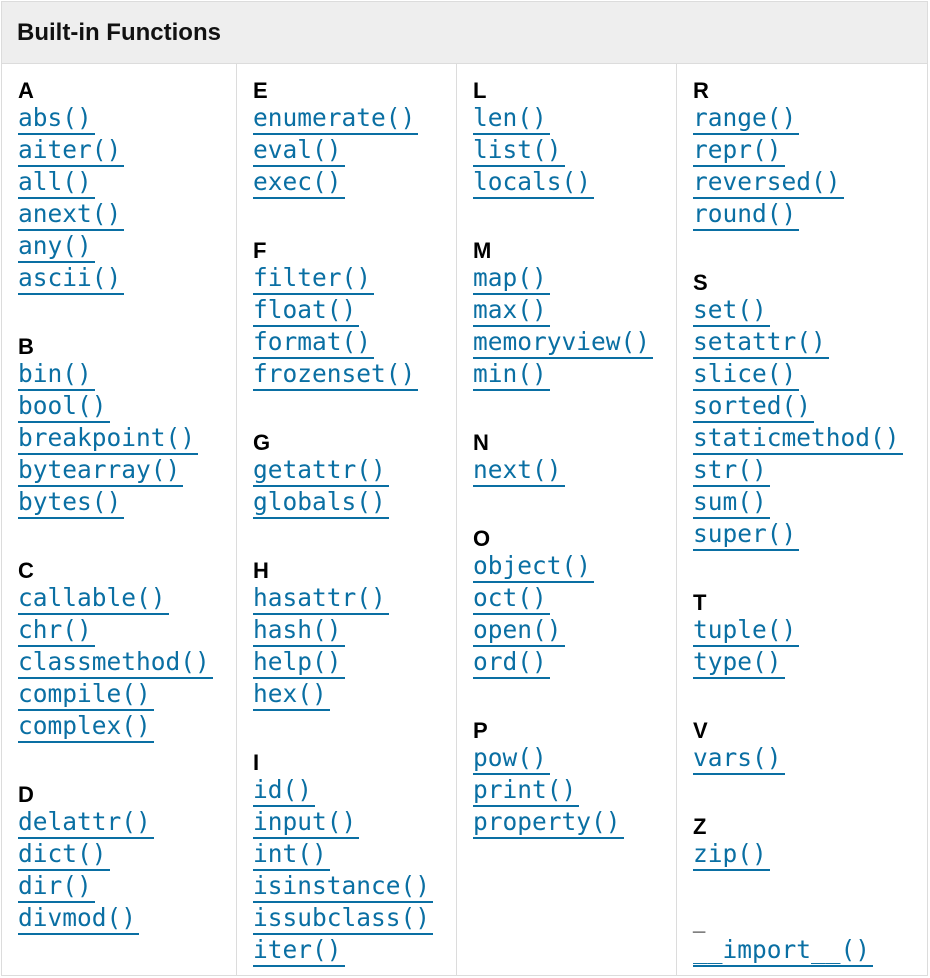  I want to click on list-item: input(), so click(354, 824).